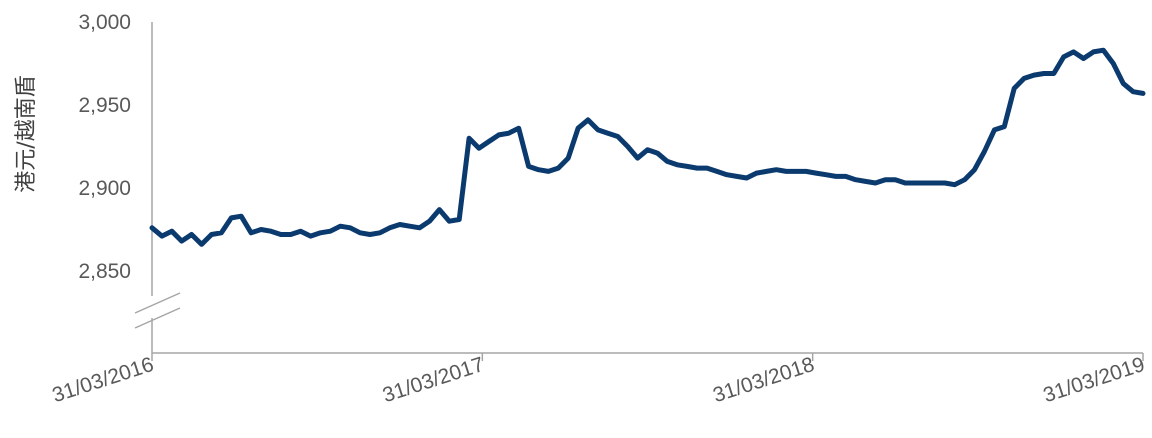 The width and height of the screenshot is (1152, 438). Describe the element at coordinates (104, 105) in the screenshot. I see `y-tick-label: 2,950` at that location.